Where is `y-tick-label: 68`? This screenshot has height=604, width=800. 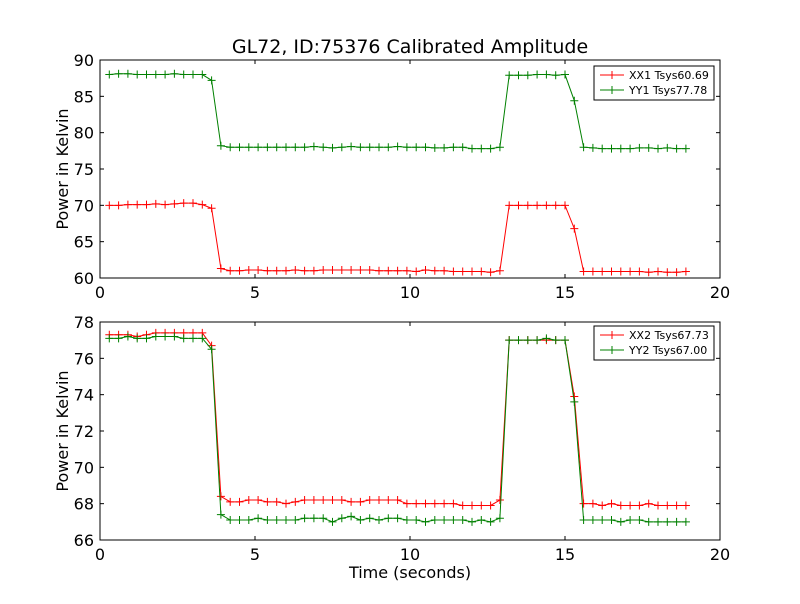
y-tick-label: 68 is located at coordinates (84, 504).